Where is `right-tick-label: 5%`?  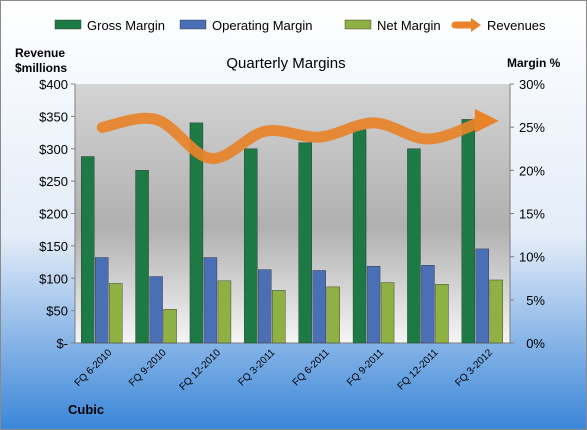 right-tick-label: 5% is located at coordinates (535, 300).